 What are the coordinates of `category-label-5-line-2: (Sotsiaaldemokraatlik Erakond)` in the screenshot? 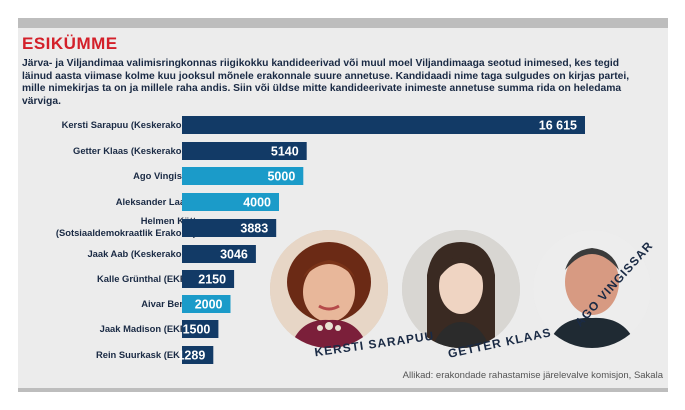 It's located at (125, 232).